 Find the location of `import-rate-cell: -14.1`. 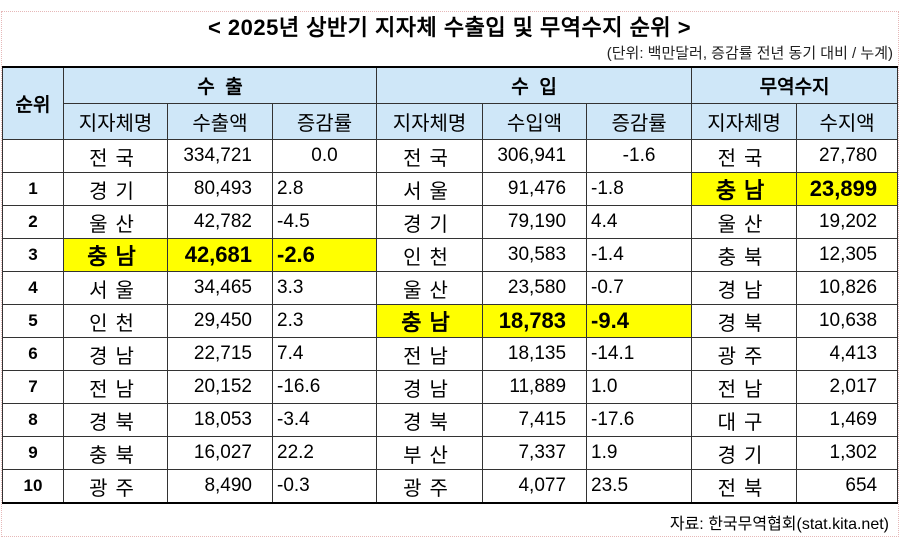

import-rate-cell: -14.1 is located at coordinates (639, 354).